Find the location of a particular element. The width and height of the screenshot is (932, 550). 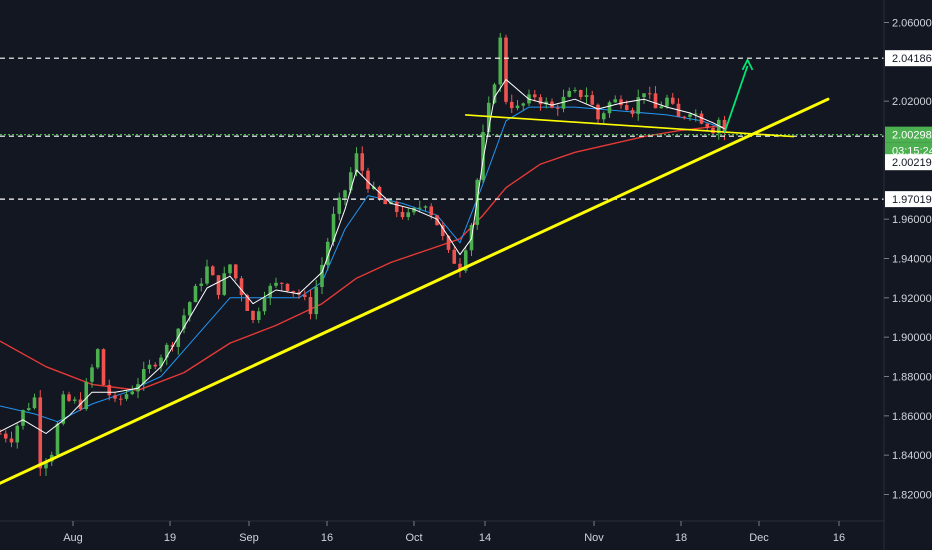

x-tick-label: Nov is located at coordinates (594, 538).